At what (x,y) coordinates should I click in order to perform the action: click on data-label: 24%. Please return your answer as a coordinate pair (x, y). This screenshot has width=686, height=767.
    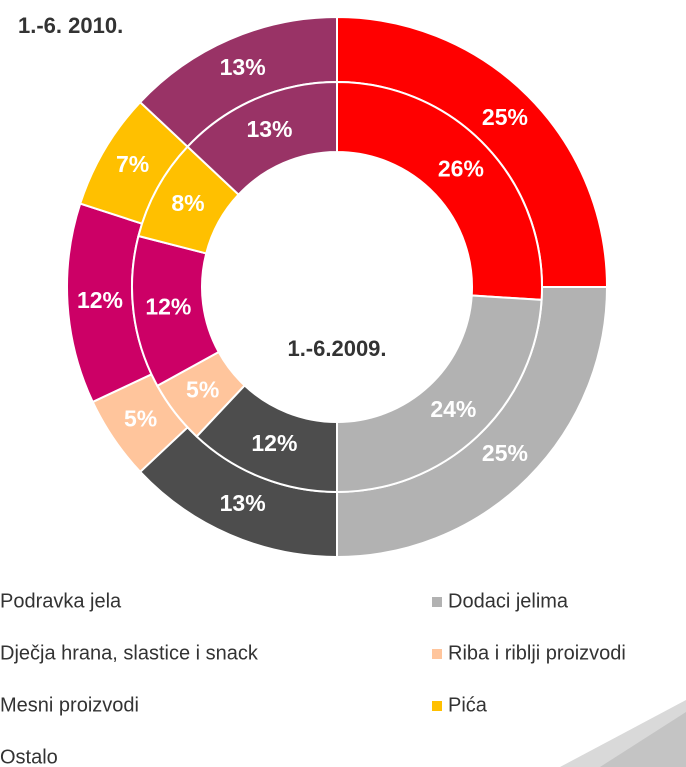
    Looking at the image, I should click on (453, 409).